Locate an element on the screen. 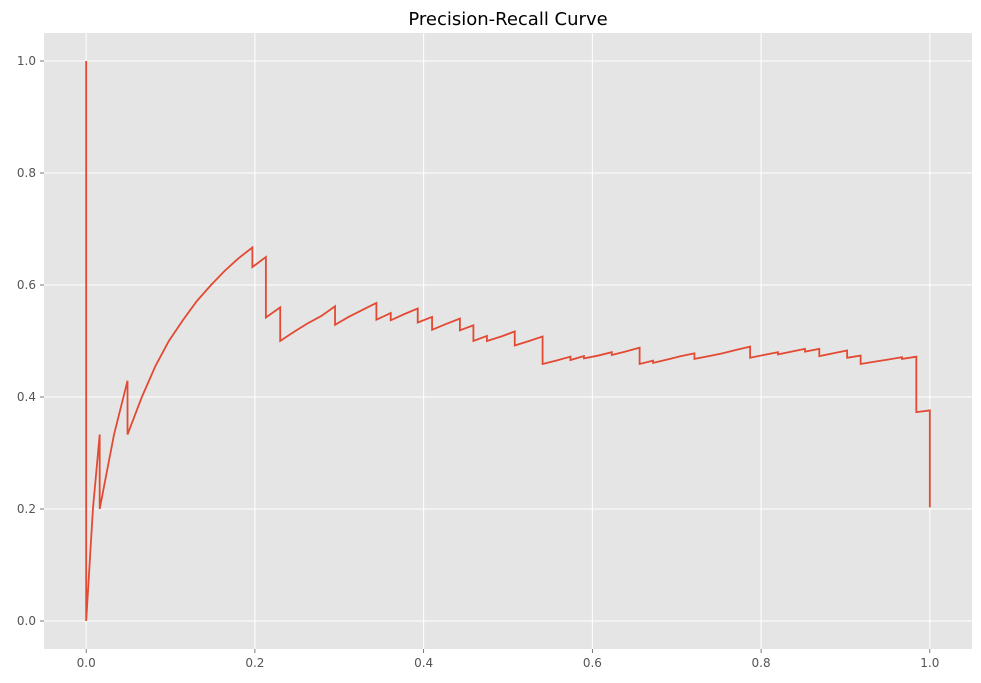 The image size is (981, 683). x-tick-label: 0.8 is located at coordinates (761, 663).